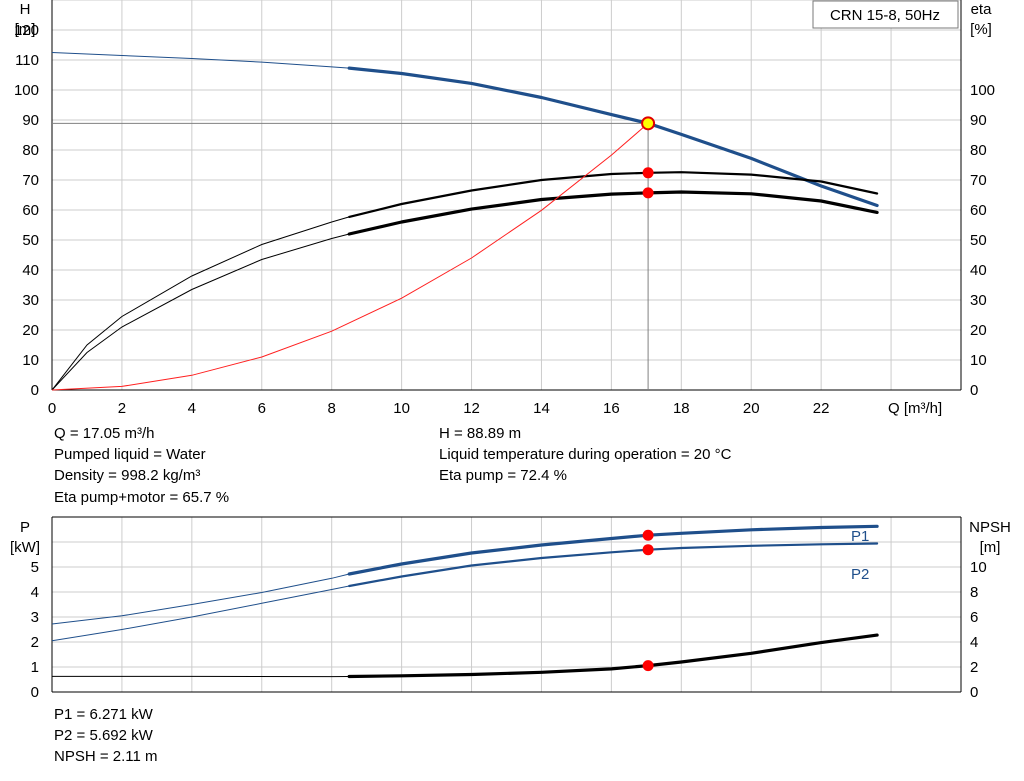  I want to click on y-tick-label-left: 50, so click(30, 240).